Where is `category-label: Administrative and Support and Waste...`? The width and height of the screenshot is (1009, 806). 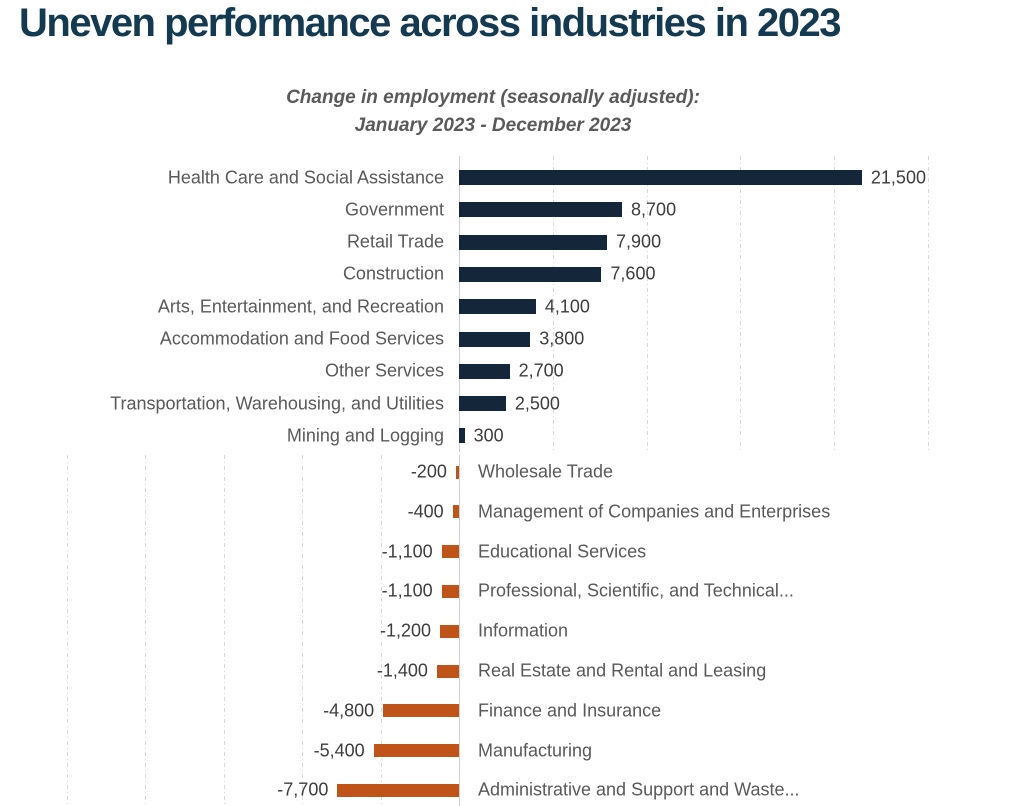
category-label: Administrative and Support and Waste... is located at coordinates (639, 789).